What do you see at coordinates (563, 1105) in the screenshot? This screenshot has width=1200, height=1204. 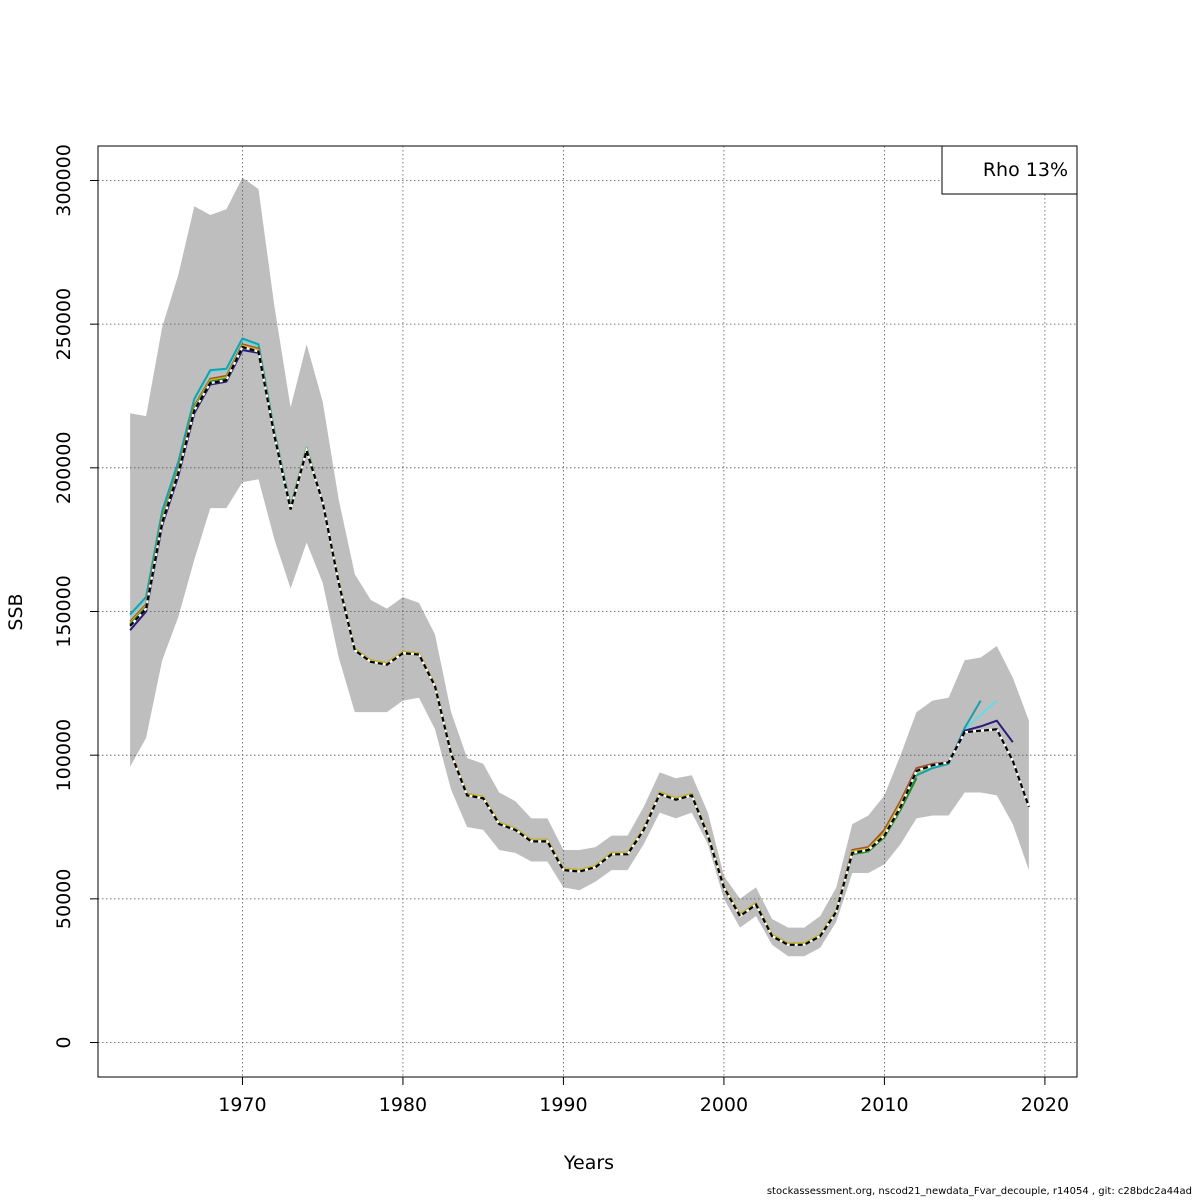 I see `x-tick-label: 1990` at bounding box center [563, 1105].